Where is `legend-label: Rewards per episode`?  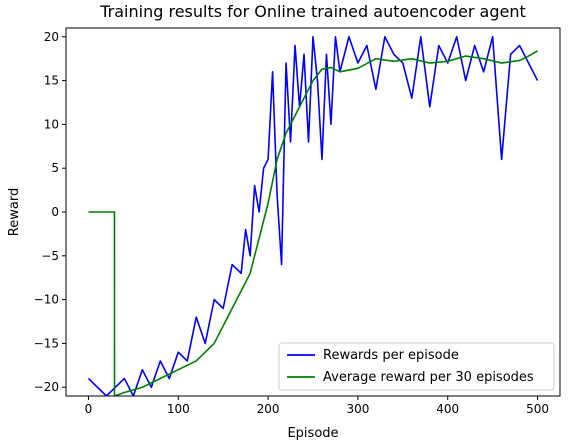
legend-label: Rewards per episode is located at coordinates (391, 355).